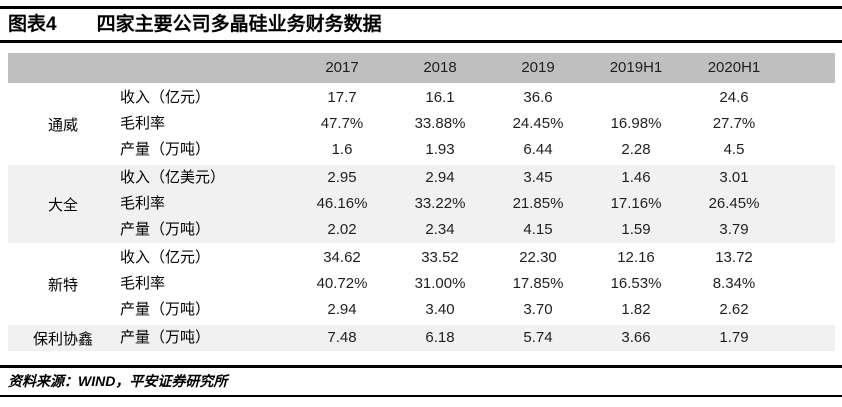 This screenshot has width=842, height=407. I want to click on value-cell: 31.00%, so click(440, 283).